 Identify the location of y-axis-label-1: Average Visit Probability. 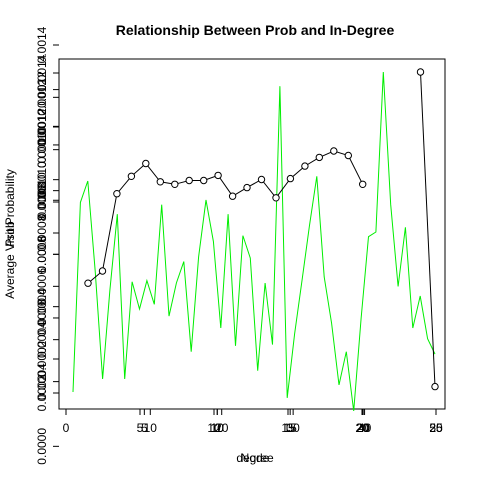
(10, 234).